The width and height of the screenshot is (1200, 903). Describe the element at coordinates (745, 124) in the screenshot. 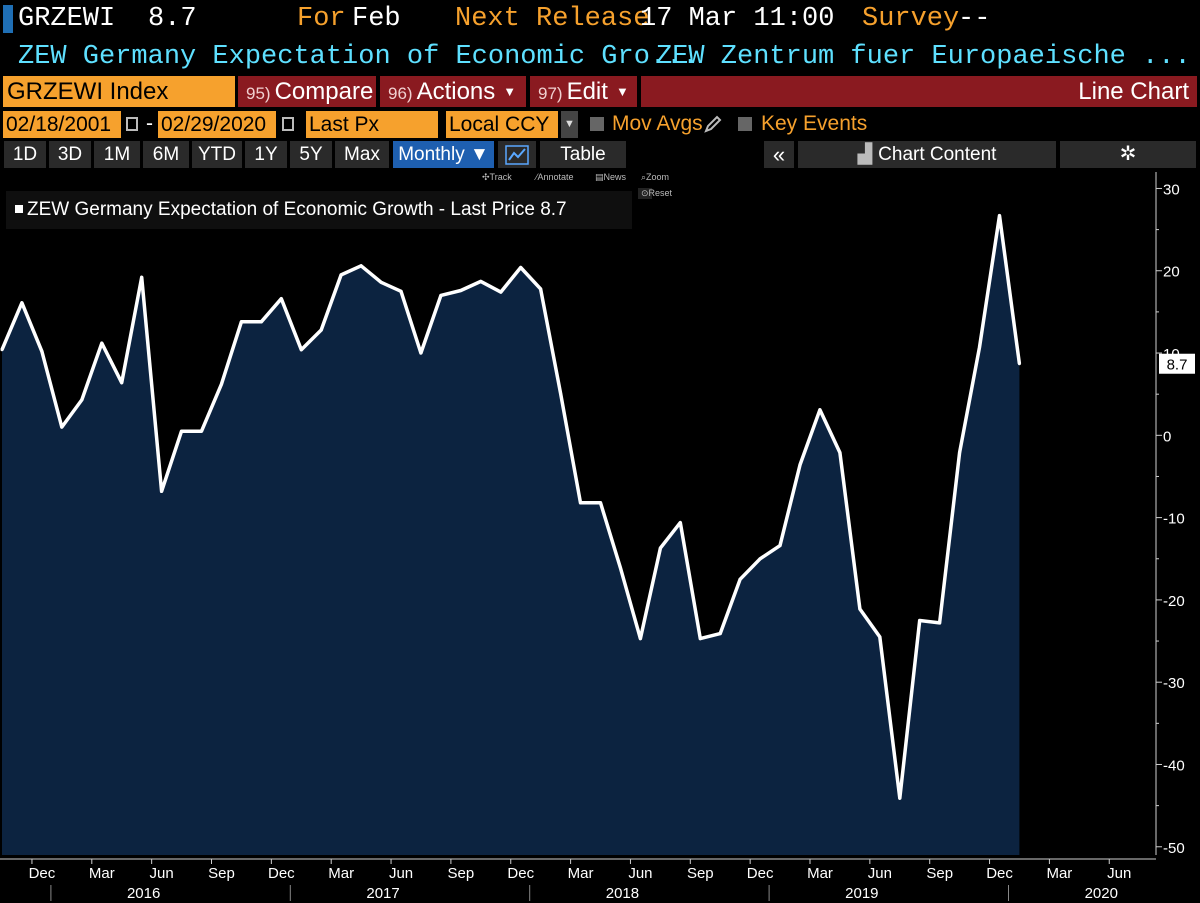

I see `key-events-checkbox` at that location.